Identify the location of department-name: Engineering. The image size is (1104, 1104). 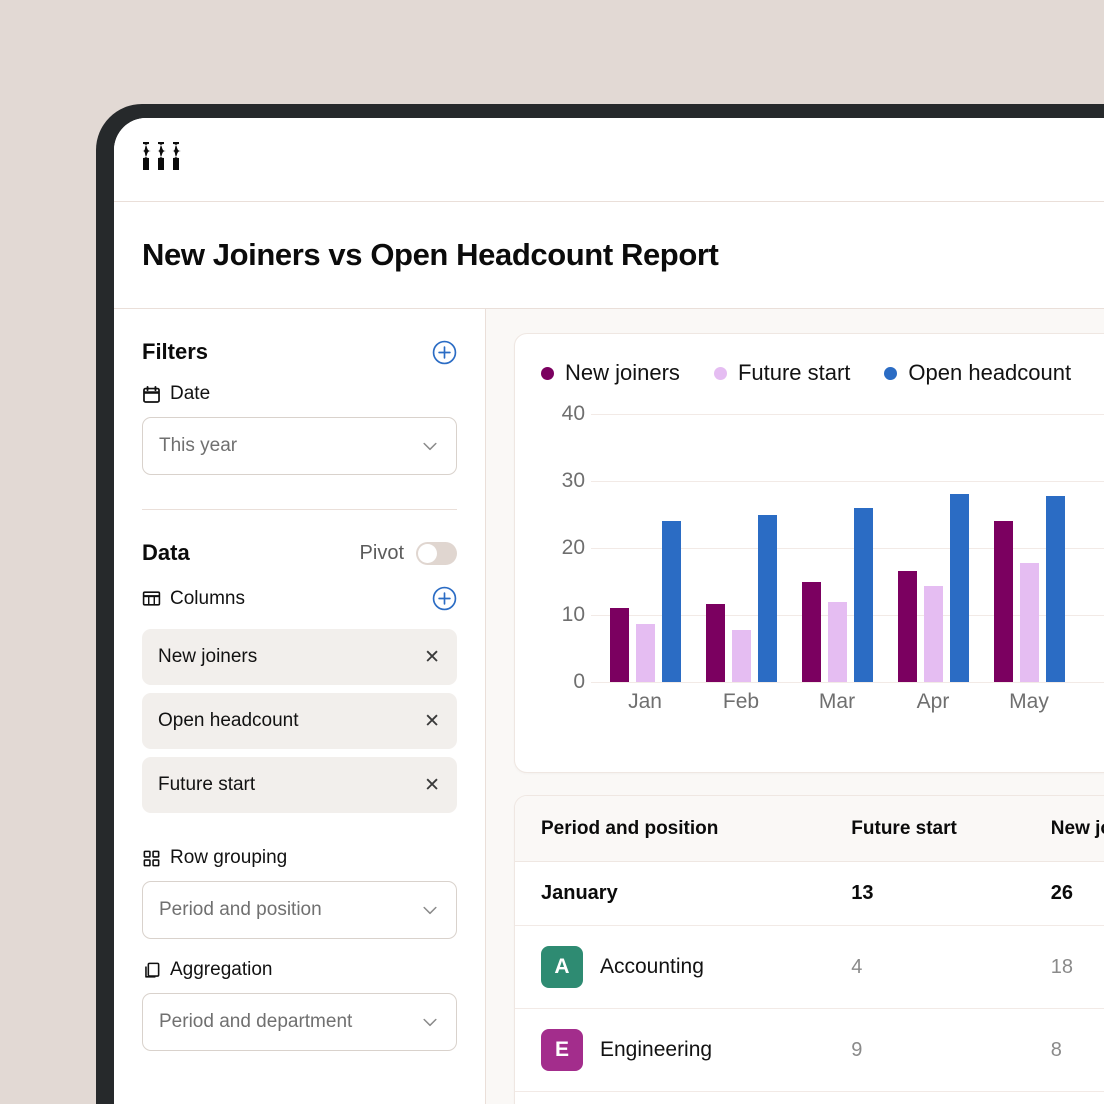
(656, 1049).